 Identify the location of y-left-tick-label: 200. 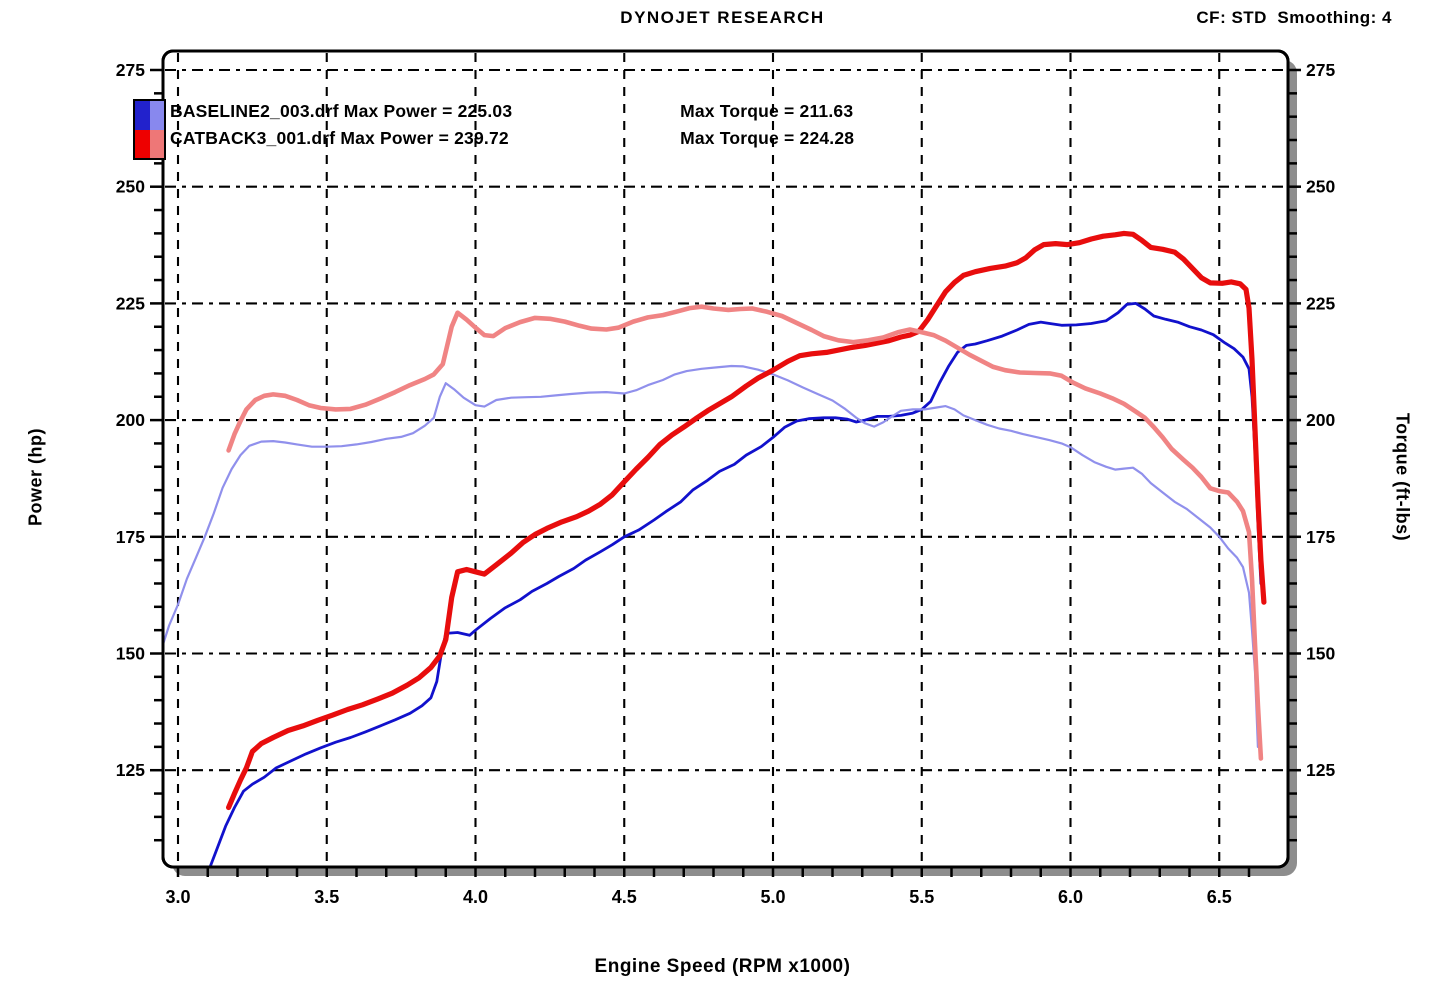
(130, 420).